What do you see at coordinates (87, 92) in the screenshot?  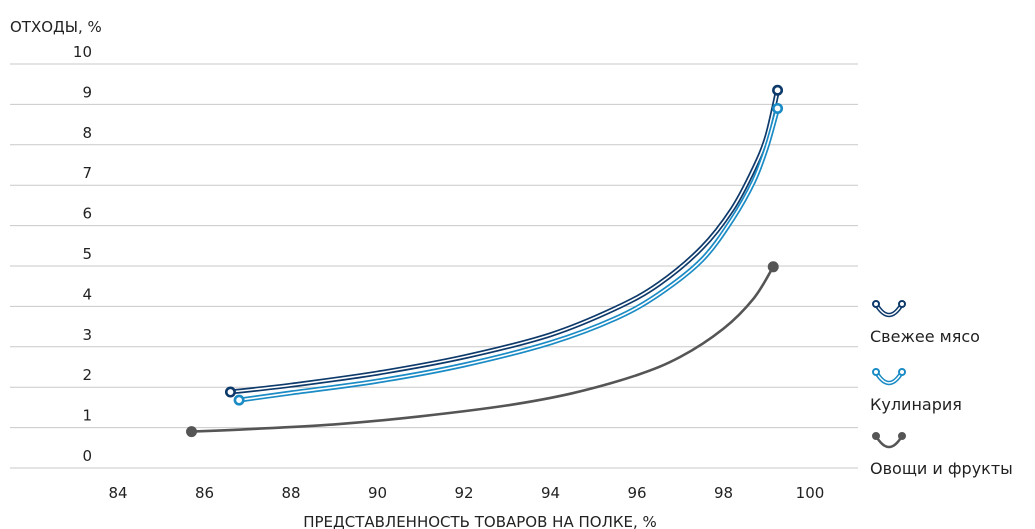 I see `y-tick-label: 9` at bounding box center [87, 92].